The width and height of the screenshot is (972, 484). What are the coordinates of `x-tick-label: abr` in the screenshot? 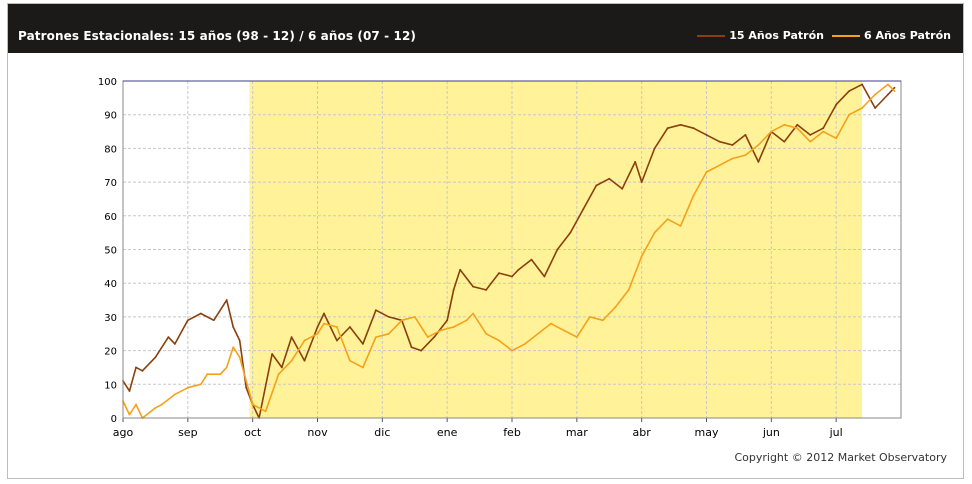 It's located at (642, 432).